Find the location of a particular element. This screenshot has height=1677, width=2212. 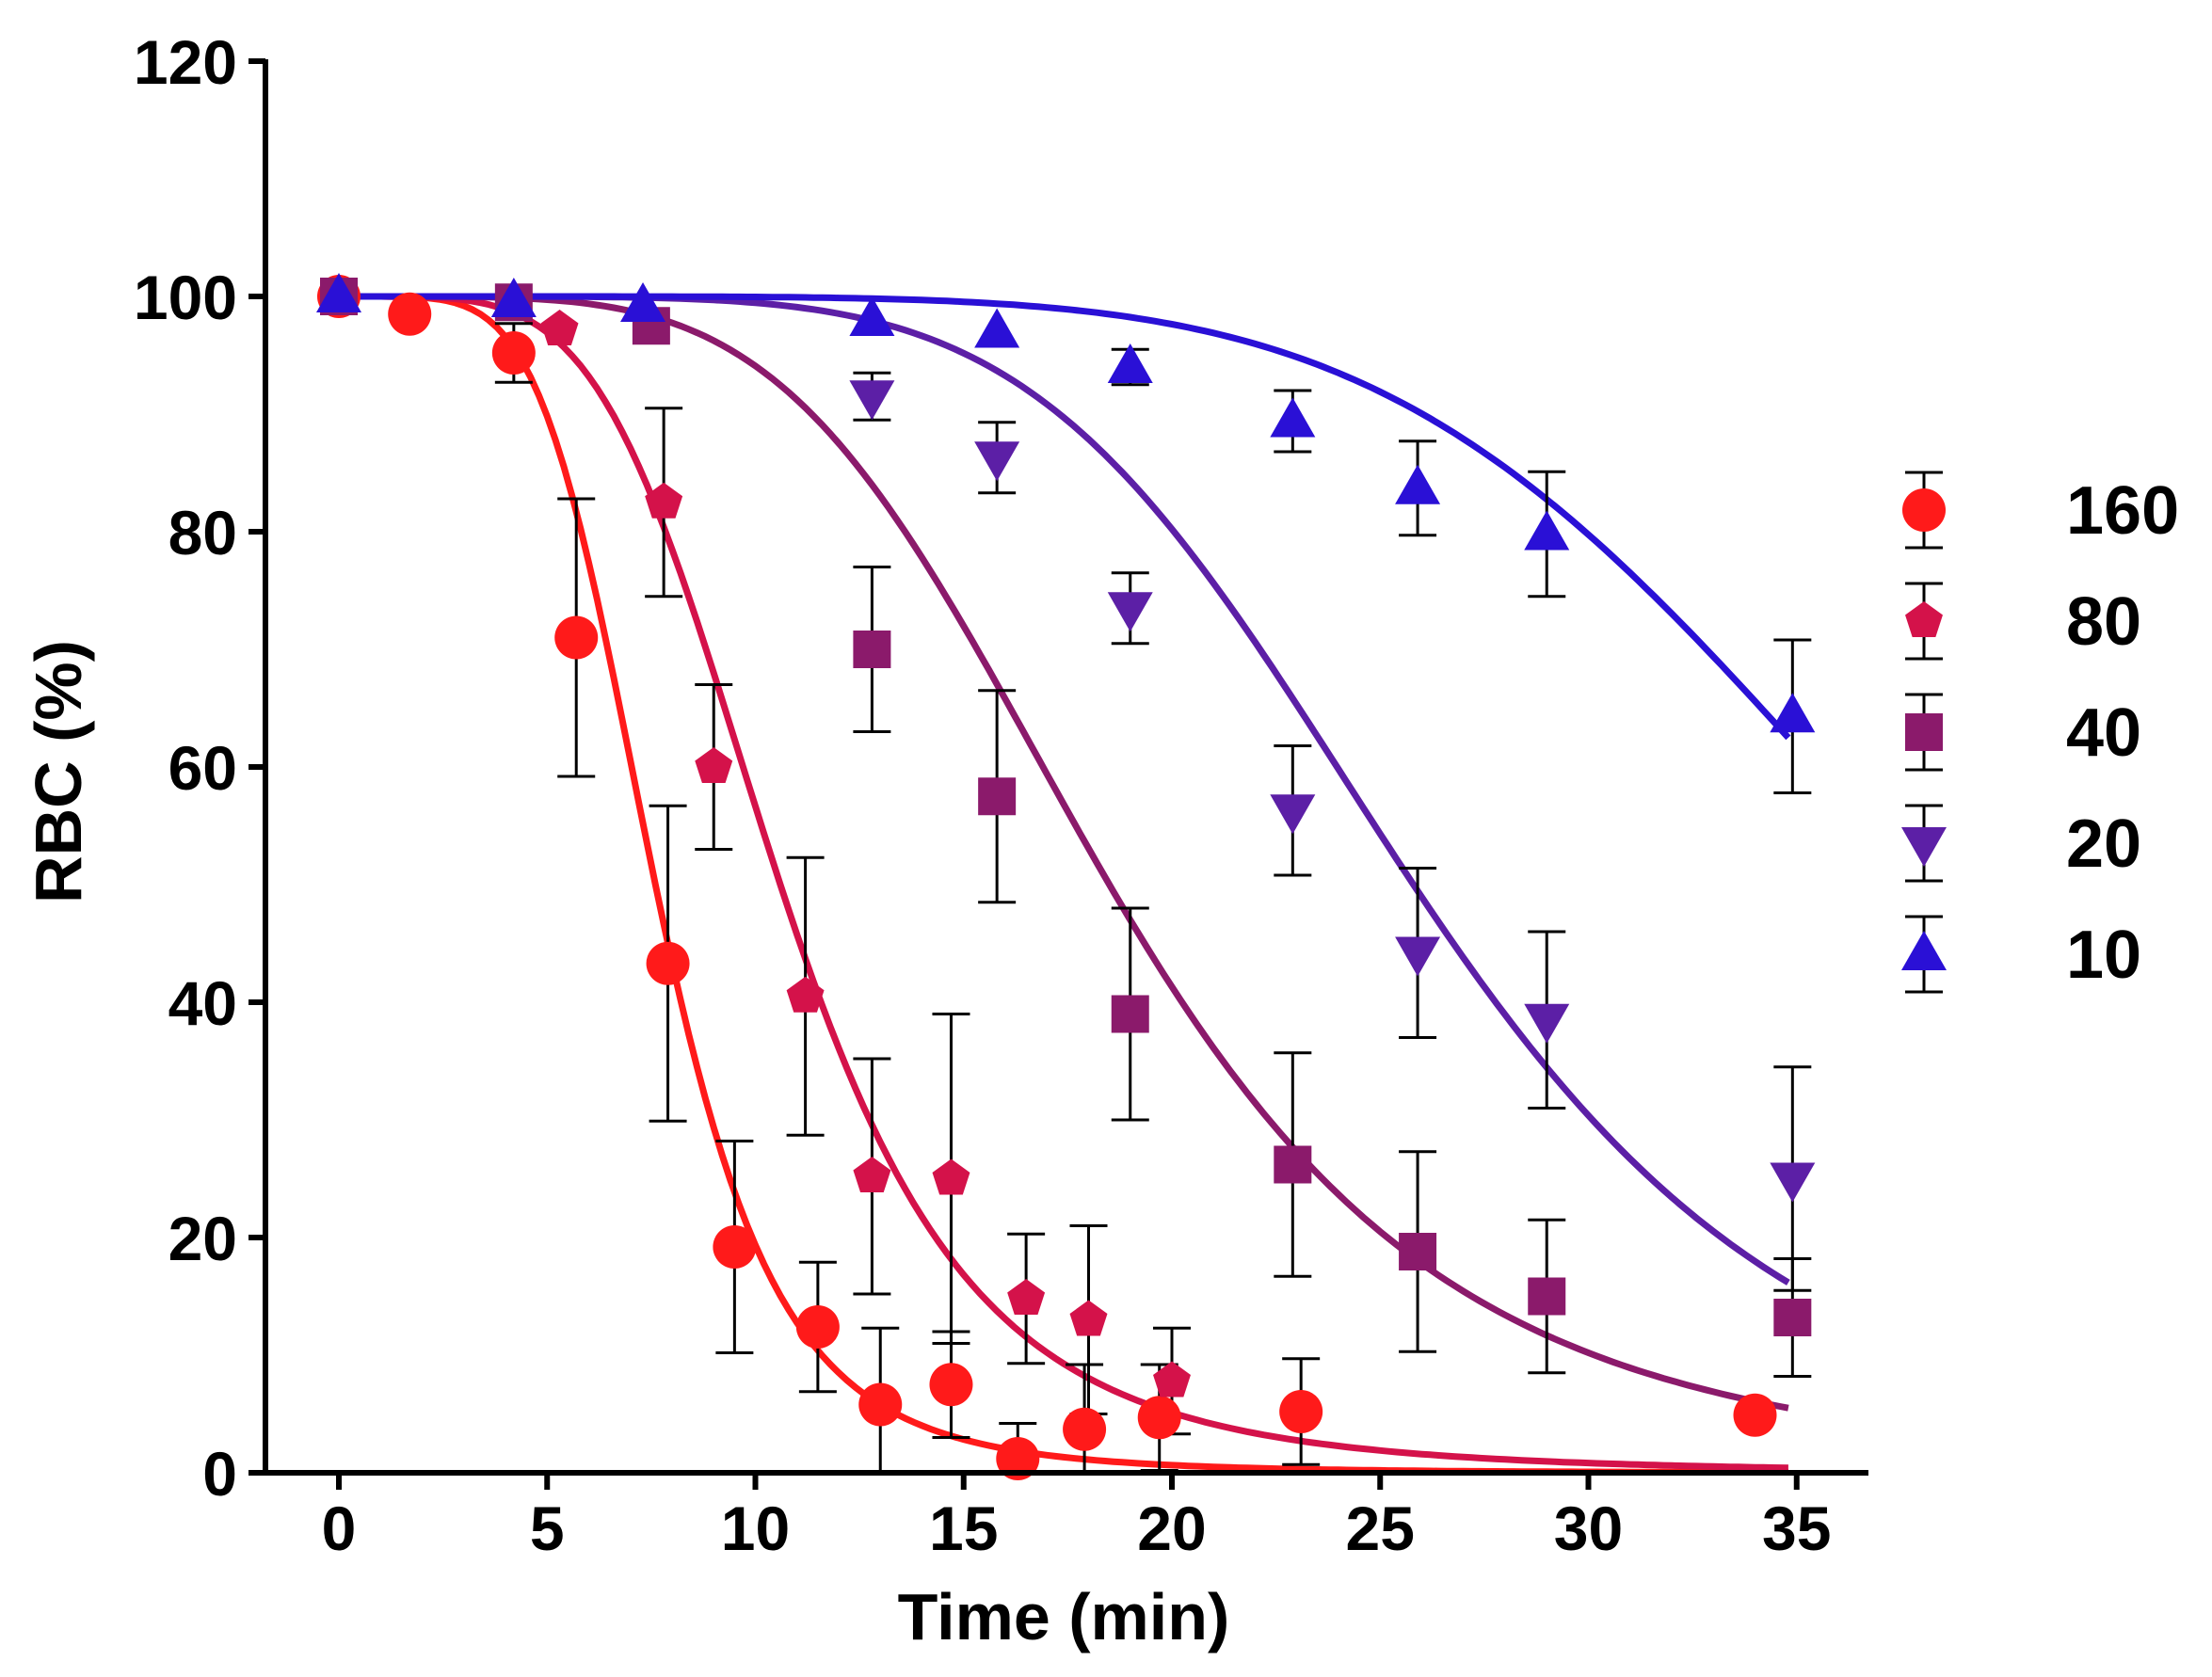

y-axis-title: RBC (%) is located at coordinates (58, 772).